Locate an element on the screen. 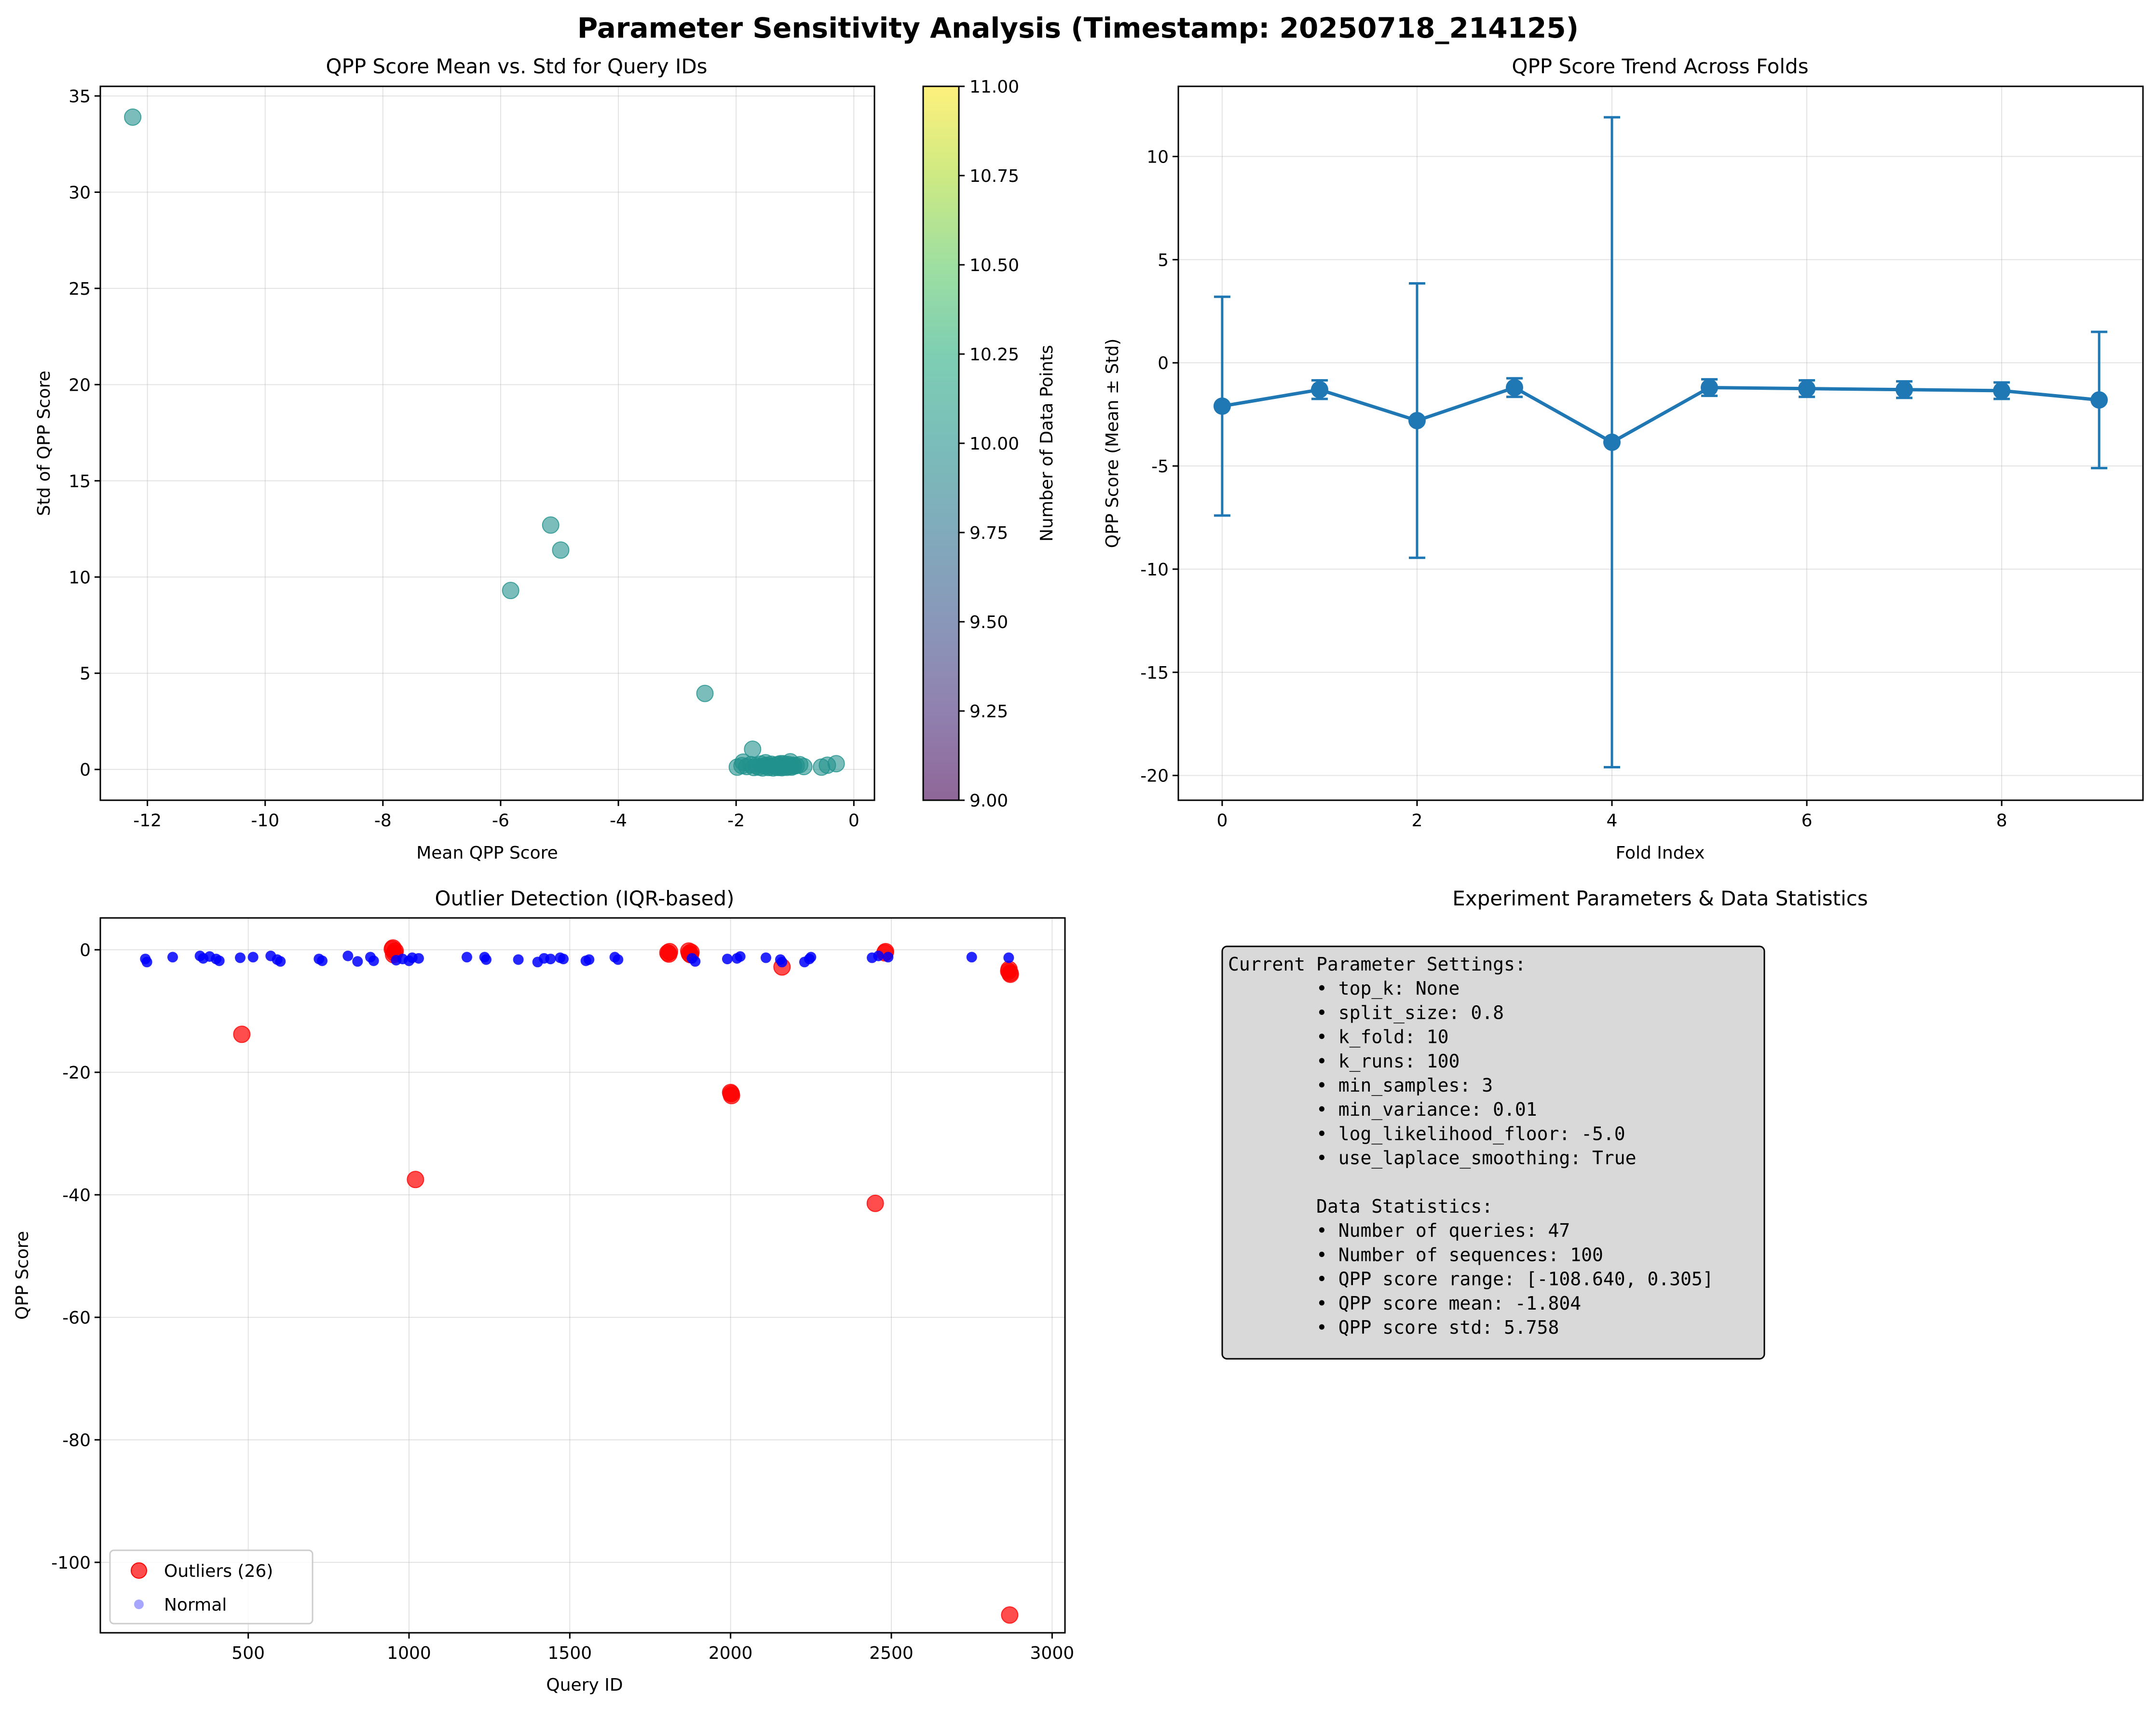 The height and width of the screenshot is (1709, 2156). panel1-ytick-label: 30 is located at coordinates (79, 193).